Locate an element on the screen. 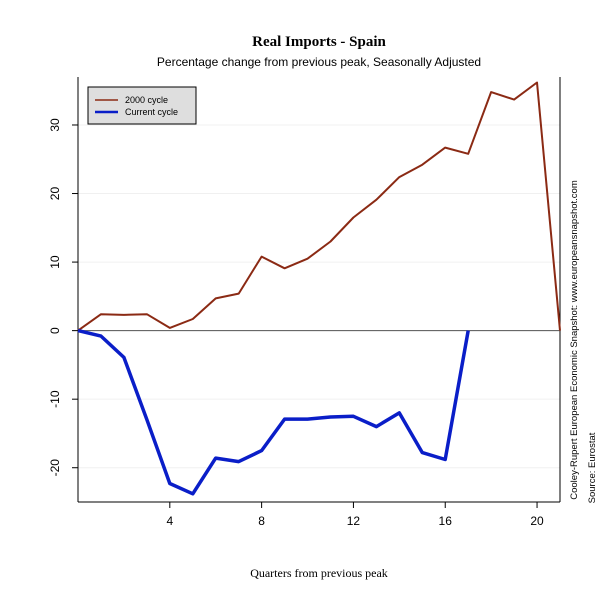  x-tick-label: 8 is located at coordinates (261, 521).